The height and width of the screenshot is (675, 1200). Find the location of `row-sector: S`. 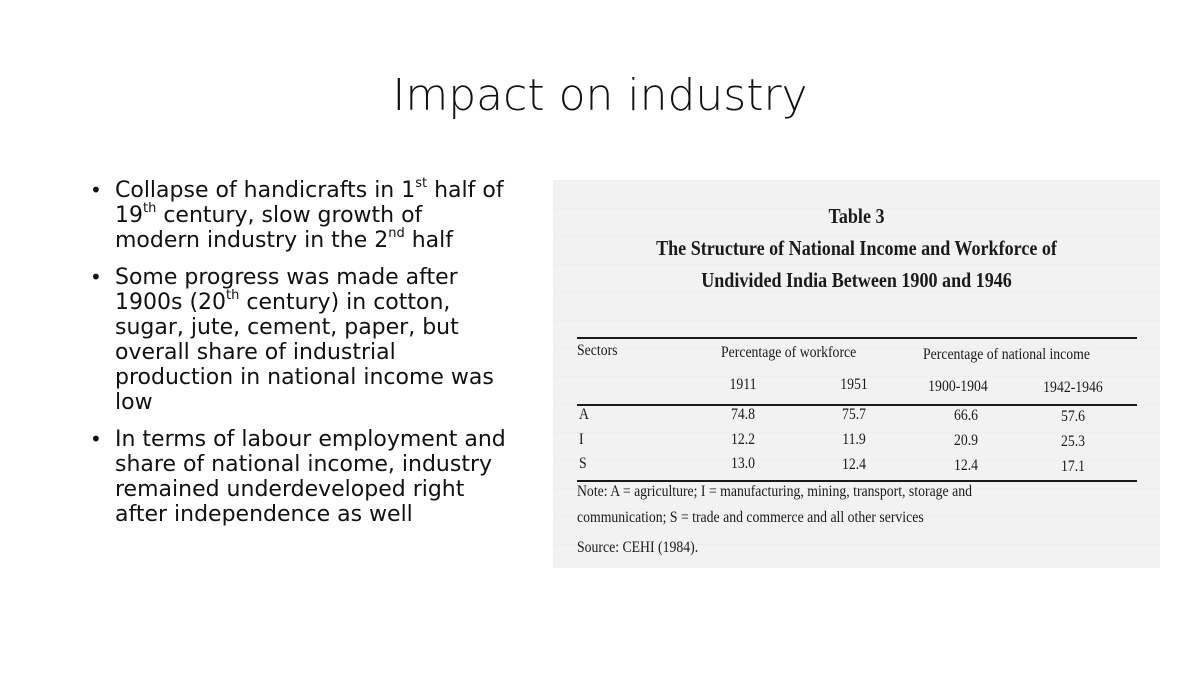

row-sector: S is located at coordinates (583, 463).